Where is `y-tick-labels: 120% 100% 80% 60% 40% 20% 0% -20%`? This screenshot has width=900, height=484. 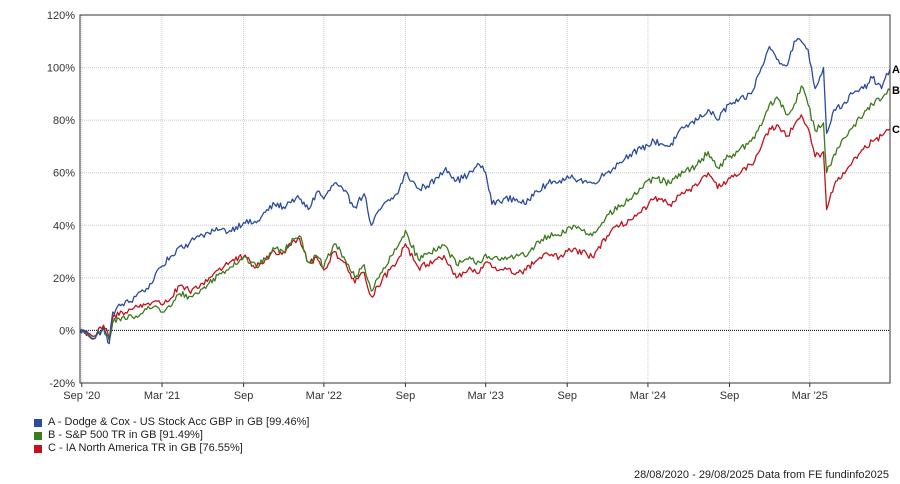
y-tick-labels: 120% 100% 80% 60% 40% 20% 0% -20% is located at coordinates (61, 200).